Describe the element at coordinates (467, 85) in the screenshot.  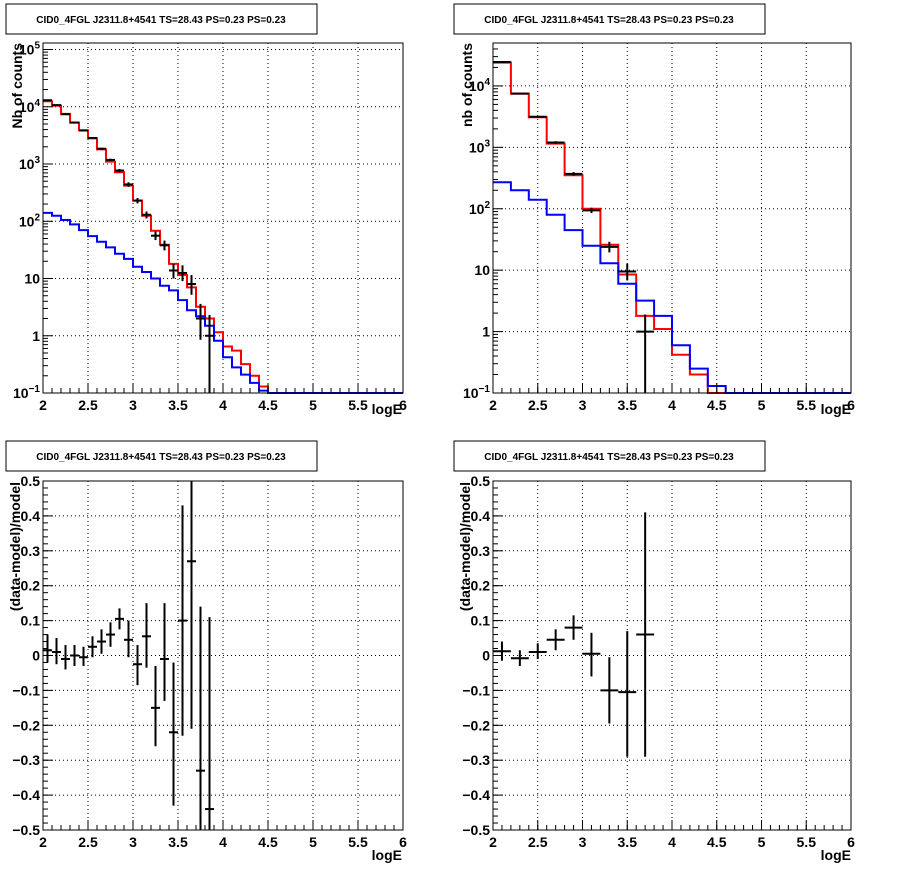
I see `y-axis-label: nb of counts` at that location.